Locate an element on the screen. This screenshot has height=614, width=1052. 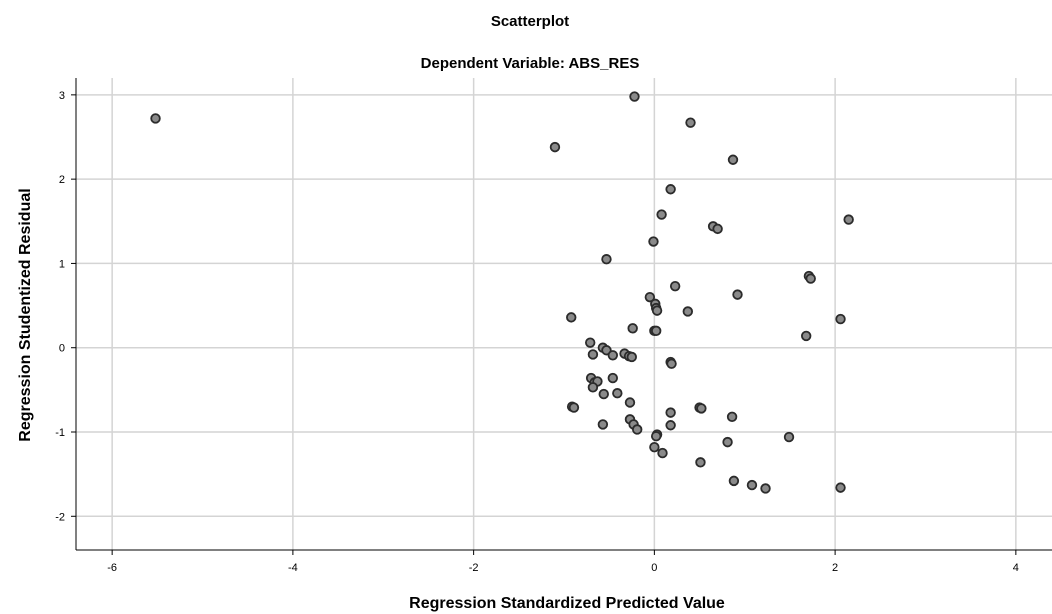
y-tick-label: -2 is located at coordinates (60, 517).